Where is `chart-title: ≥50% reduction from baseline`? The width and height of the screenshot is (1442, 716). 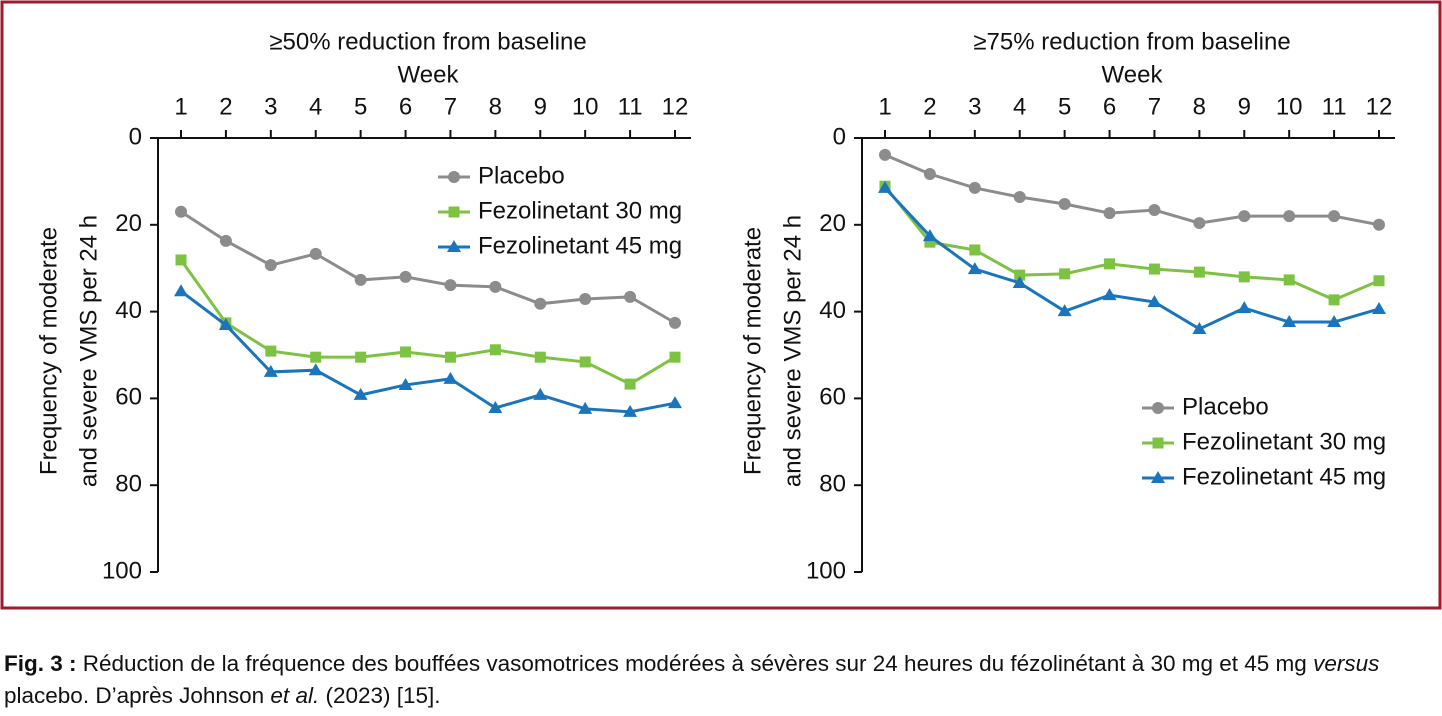
chart-title: ≥50% reduction from baseline is located at coordinates (427, 41).